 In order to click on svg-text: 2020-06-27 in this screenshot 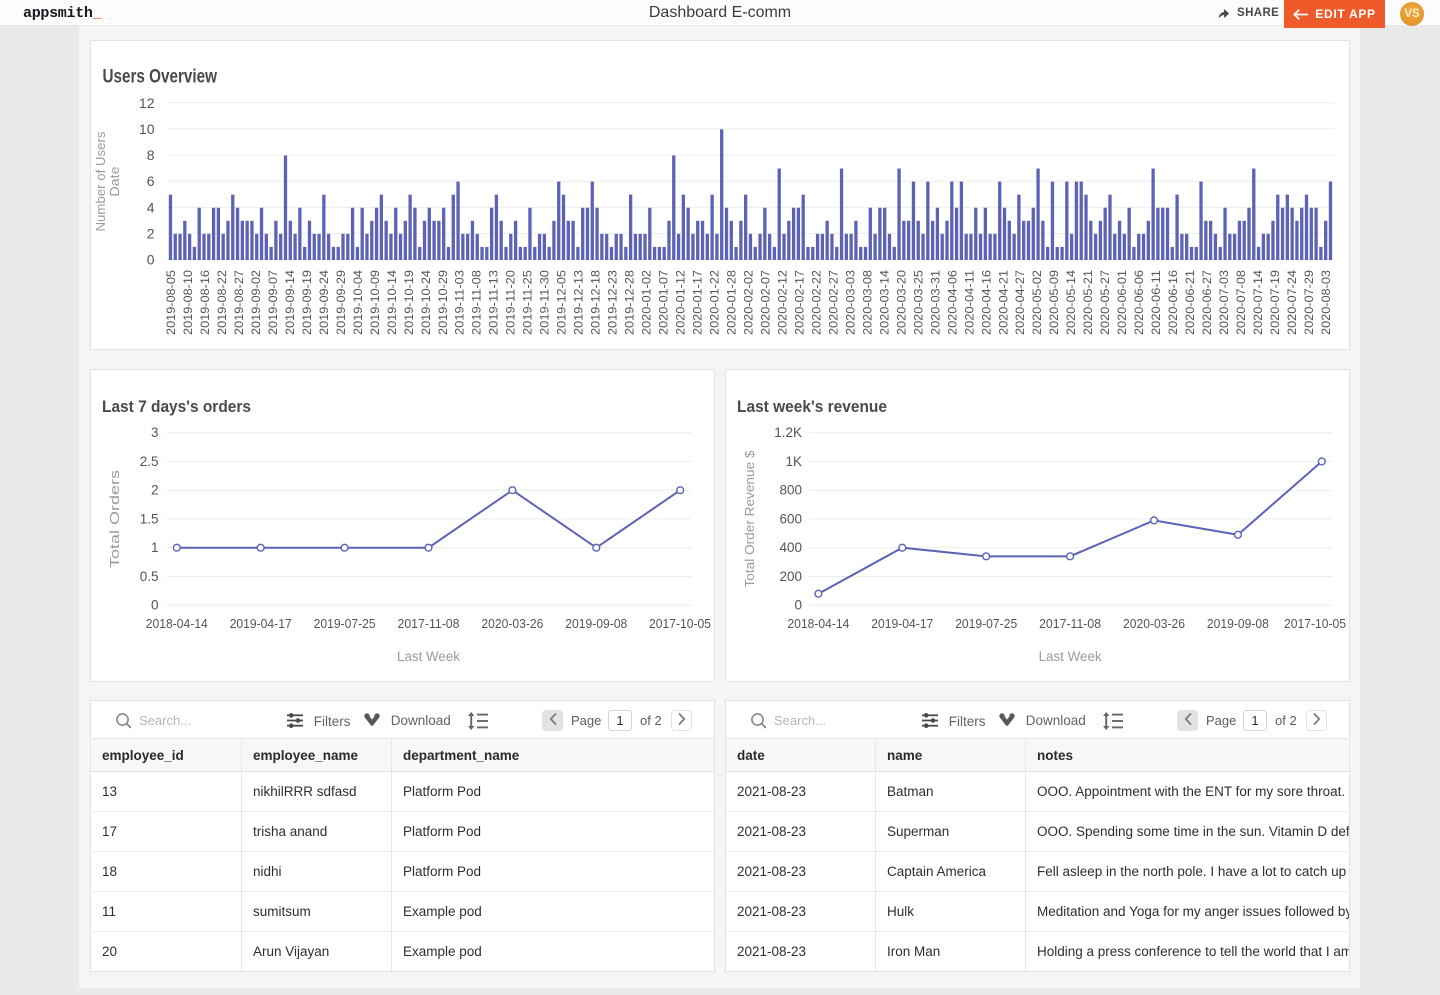, I will do `click(1208, 302)`.